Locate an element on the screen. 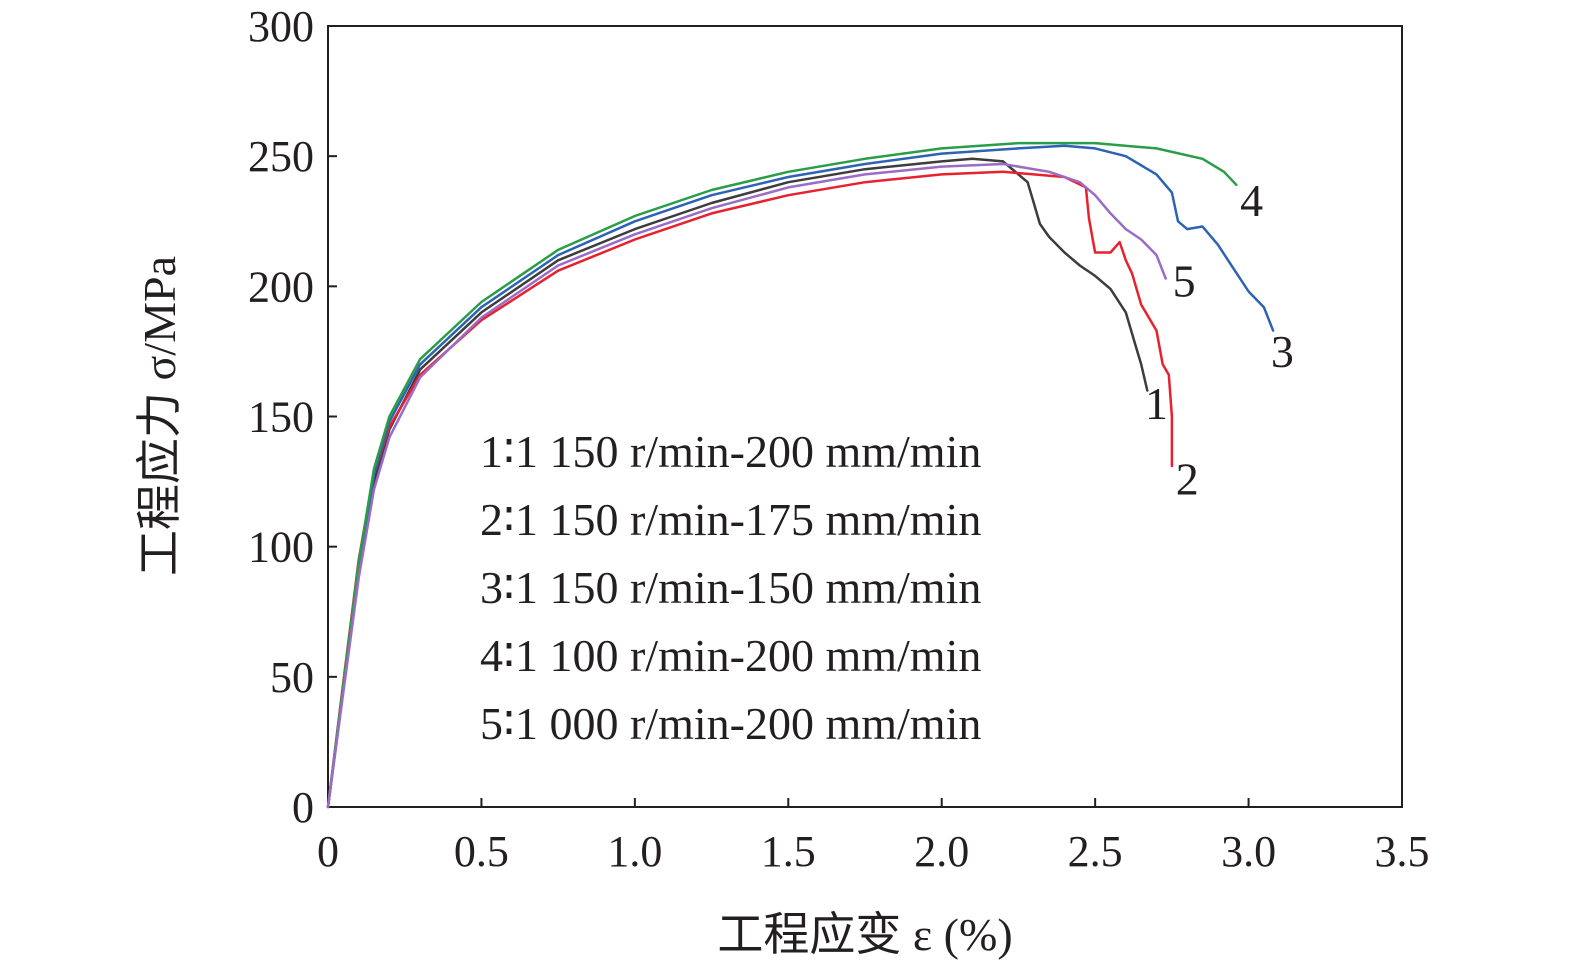 Image resolution: width=1575 pixels, height=971 pixels. y-tick-label: 300 is located at coordinates (281, 26).